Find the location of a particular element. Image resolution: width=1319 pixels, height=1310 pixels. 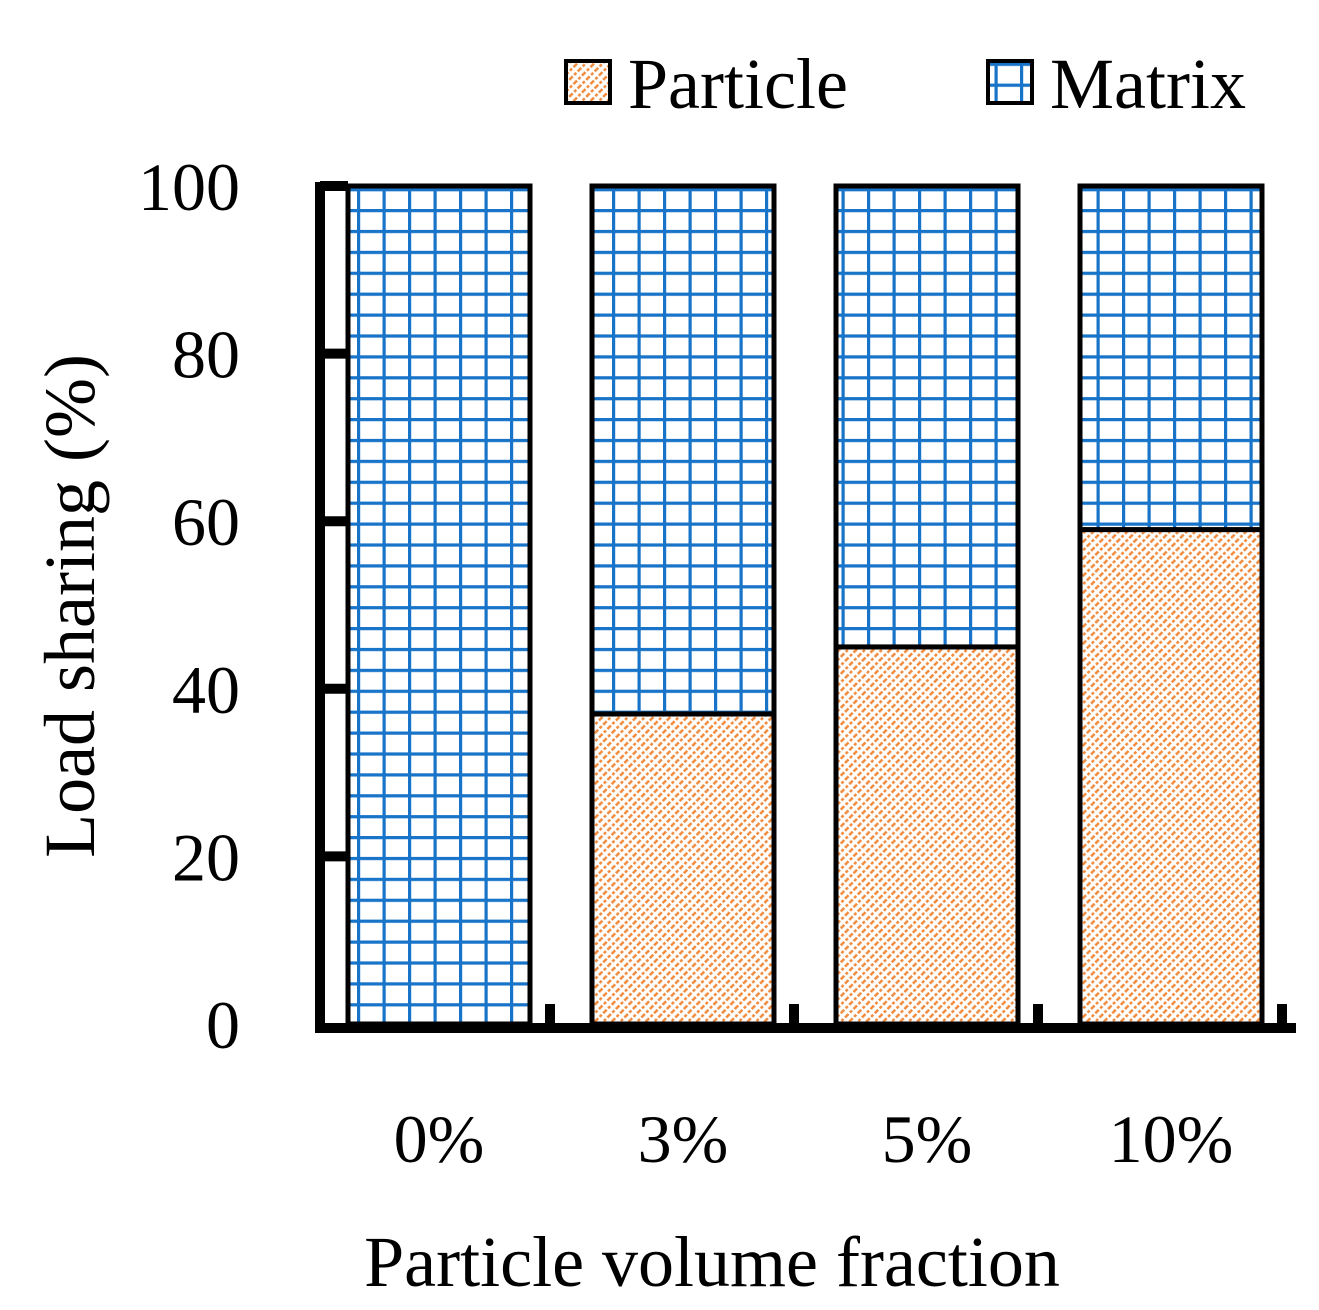

y-tick-label-20: 20 is located at coordinates (206, 857).